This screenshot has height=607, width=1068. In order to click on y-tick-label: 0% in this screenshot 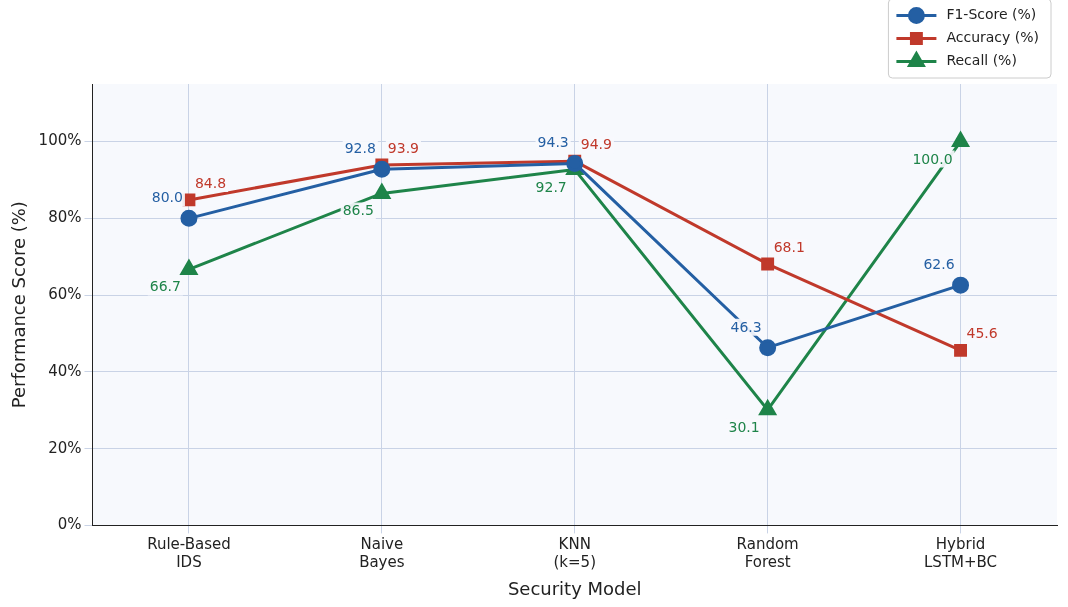, I will do `click(69, 524)`.